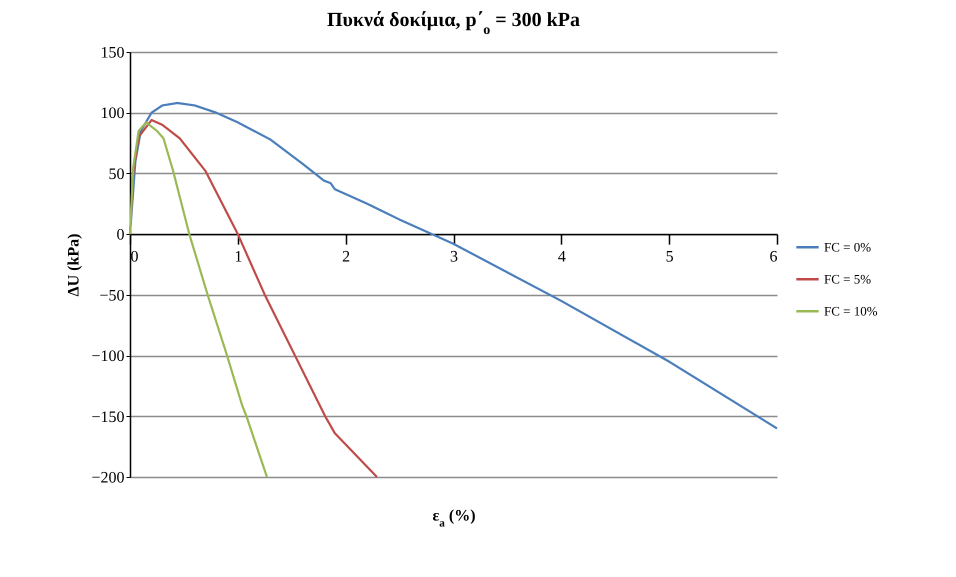  Describe the element at coordinates (116, 174) in the screenshot. I see `y-tick-label: 50` at that location.